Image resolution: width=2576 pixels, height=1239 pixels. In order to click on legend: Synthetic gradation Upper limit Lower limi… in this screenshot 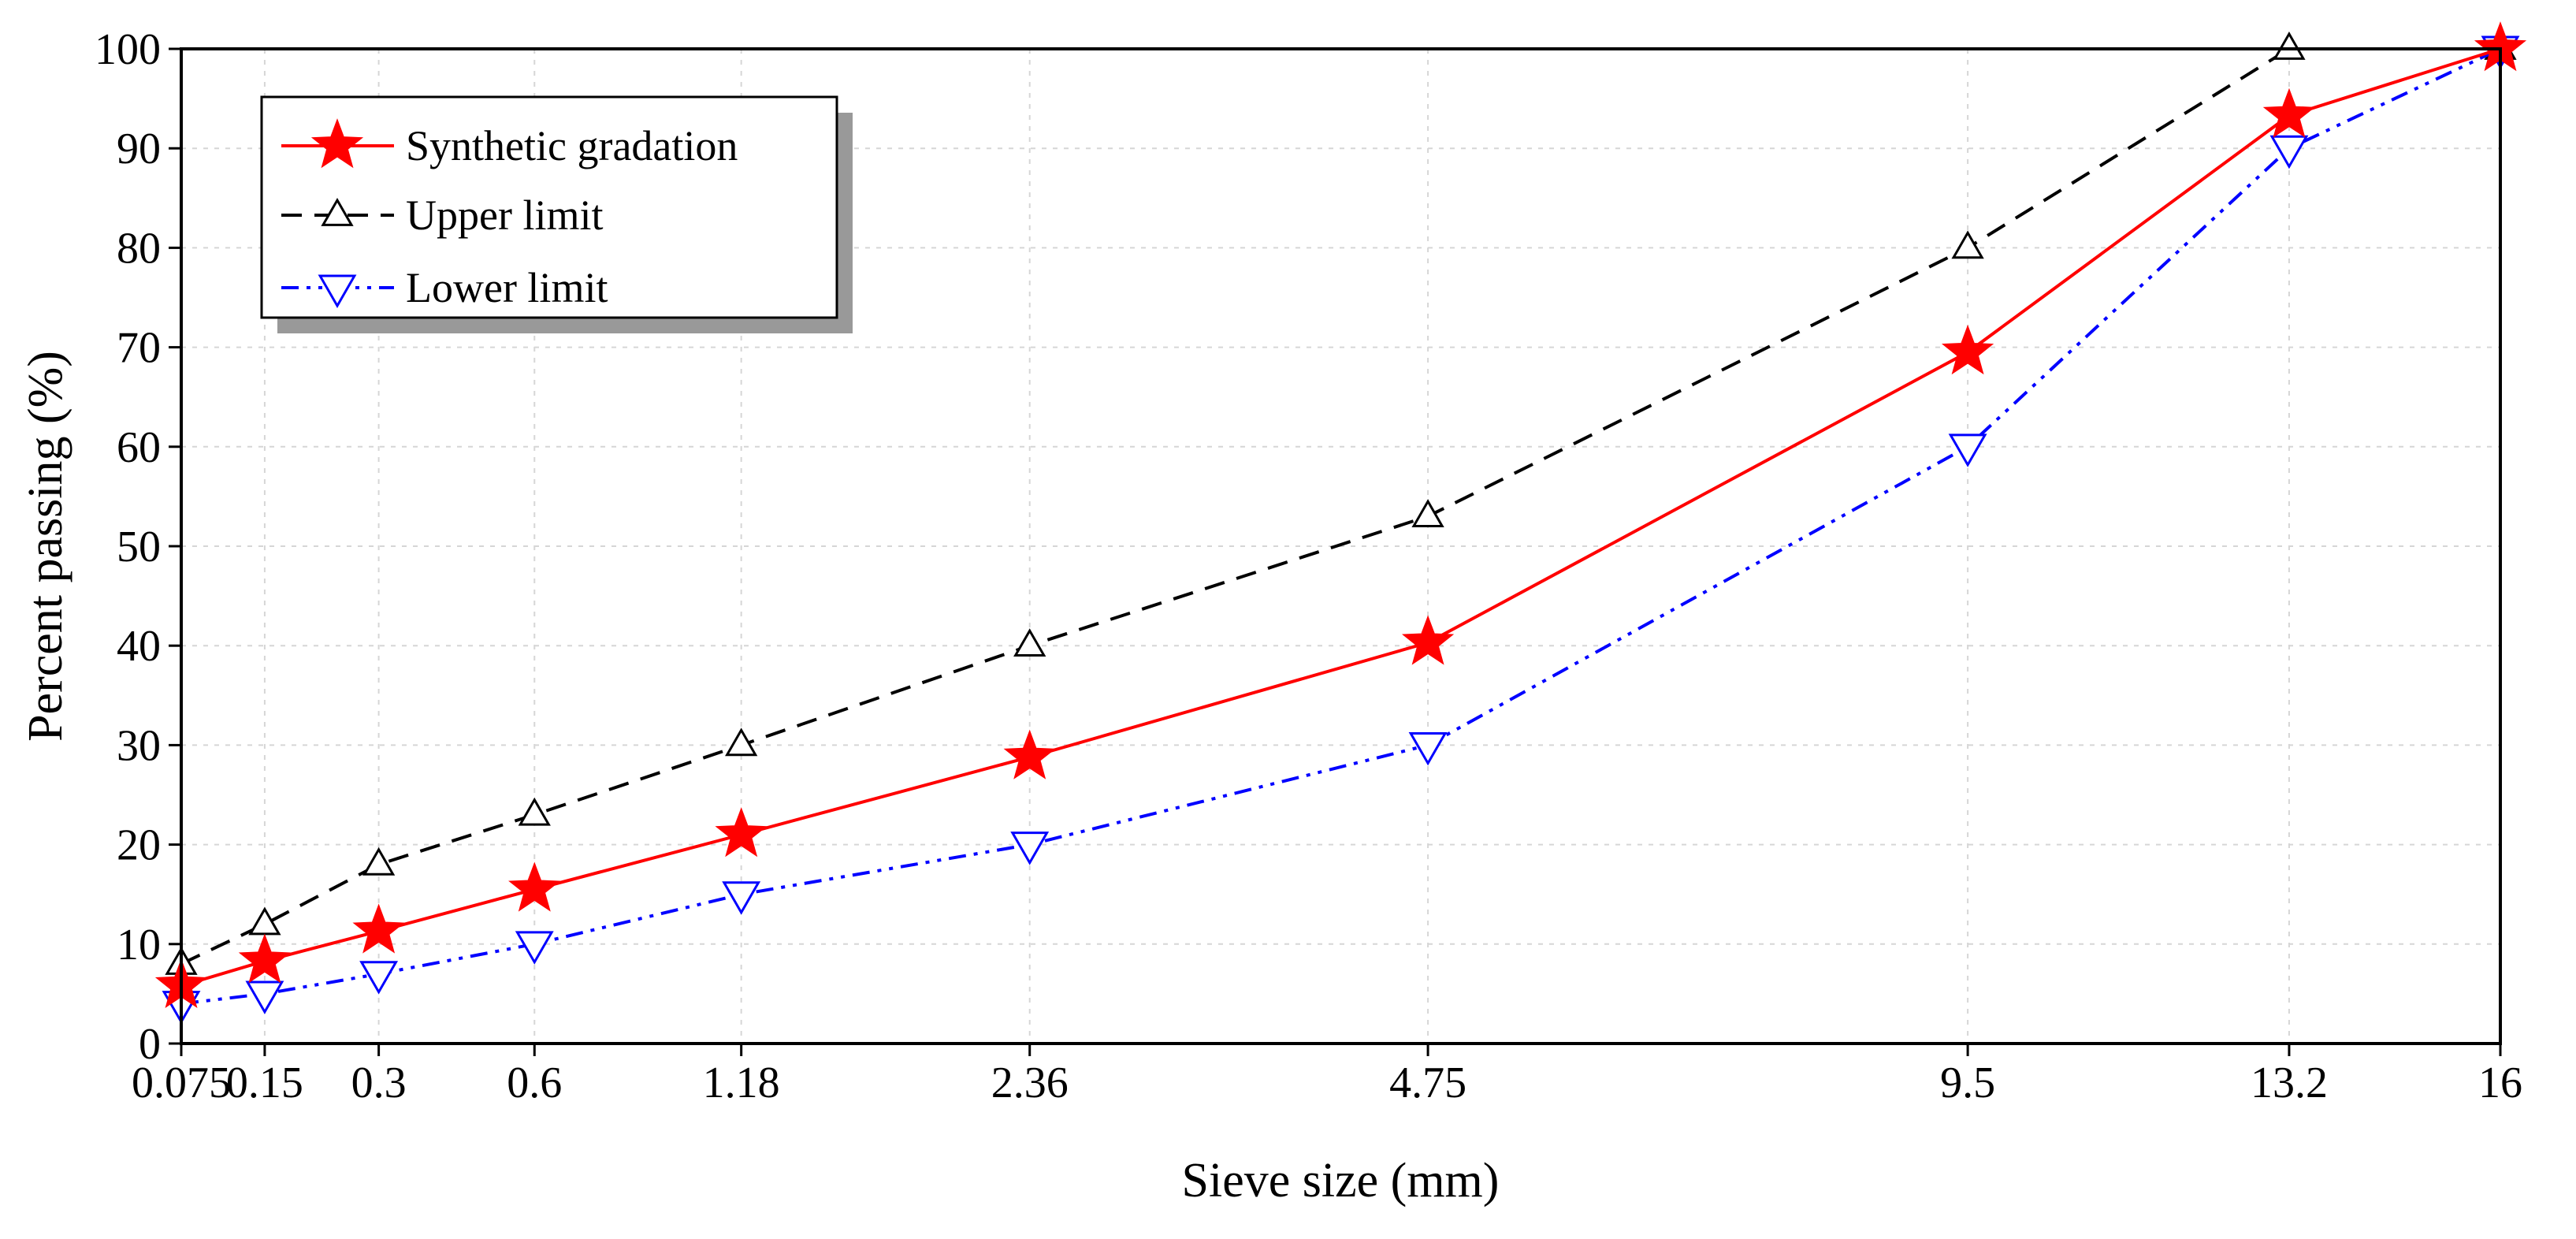, I will do `click(556, 214)`.